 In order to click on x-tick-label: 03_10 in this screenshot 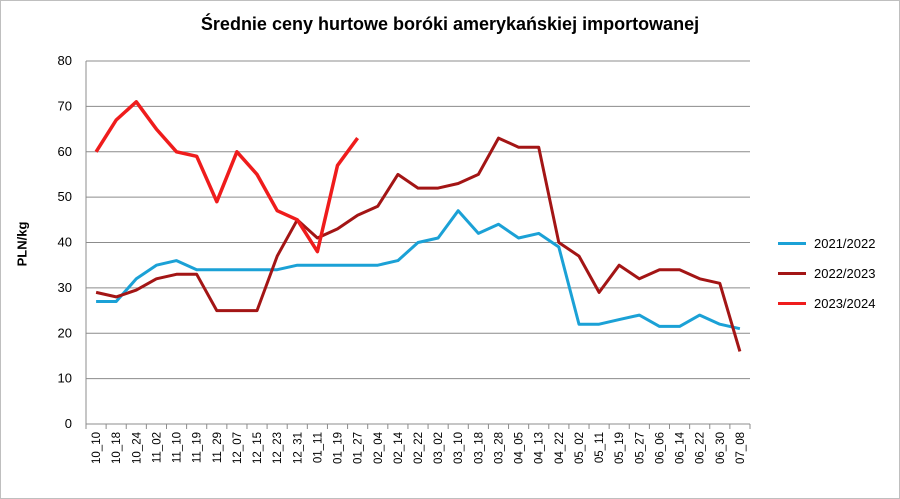, I will do `click(459, 448)`.